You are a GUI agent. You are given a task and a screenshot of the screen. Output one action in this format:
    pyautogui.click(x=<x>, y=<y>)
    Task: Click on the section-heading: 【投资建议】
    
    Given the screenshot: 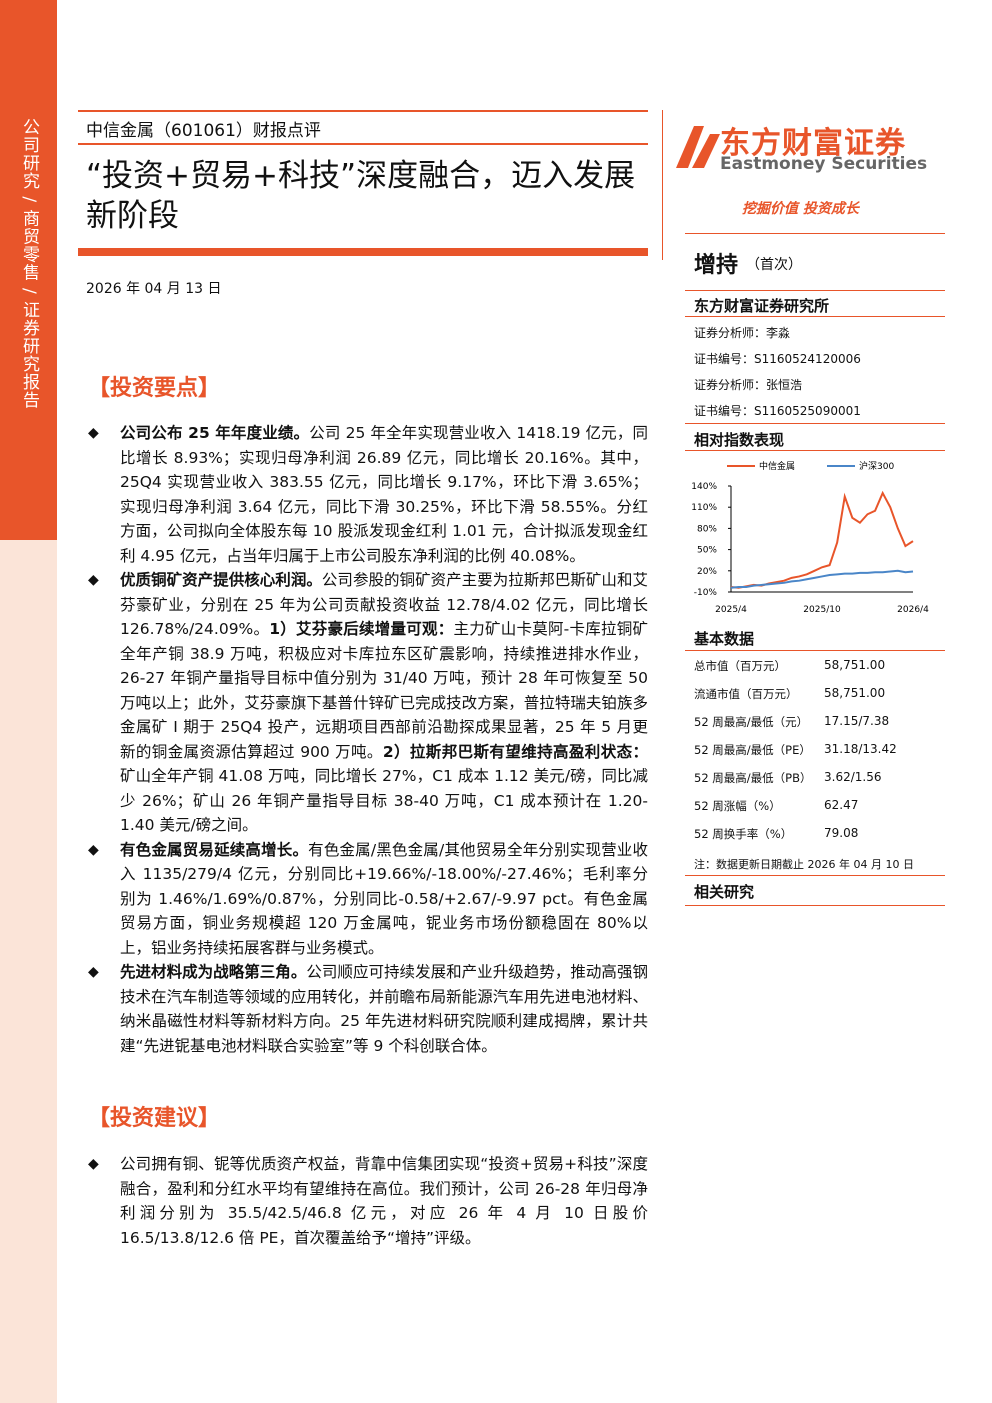 What is the action you would take?
    pyautogui.click(x=154, y=1118)
    